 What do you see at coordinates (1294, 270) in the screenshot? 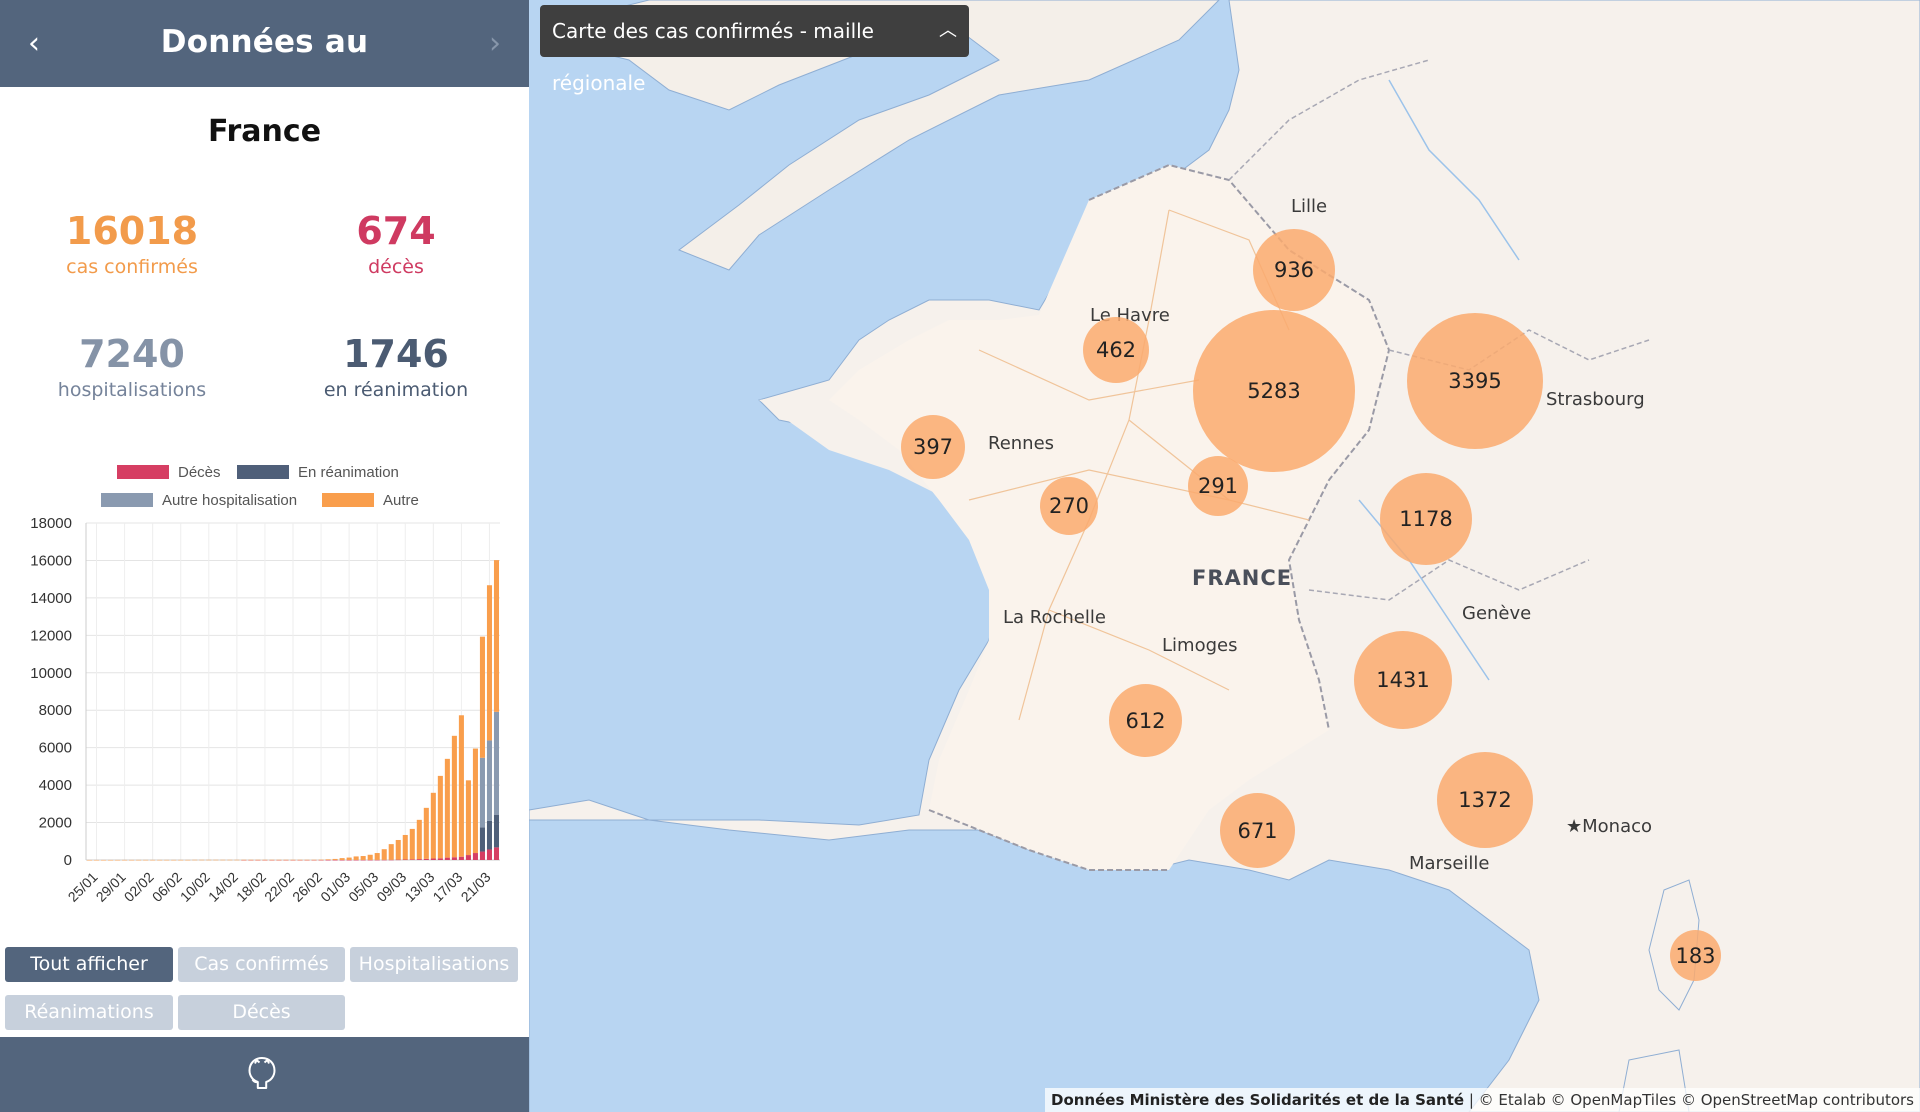
I see `region-bubble-hauts-de-france: 936` at bounding box center [1294, 270].